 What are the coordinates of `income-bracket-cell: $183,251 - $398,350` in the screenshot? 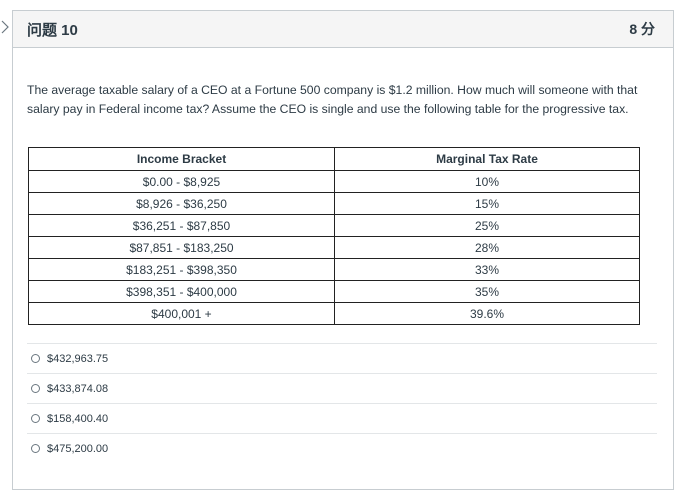 It's located at (181, 269).